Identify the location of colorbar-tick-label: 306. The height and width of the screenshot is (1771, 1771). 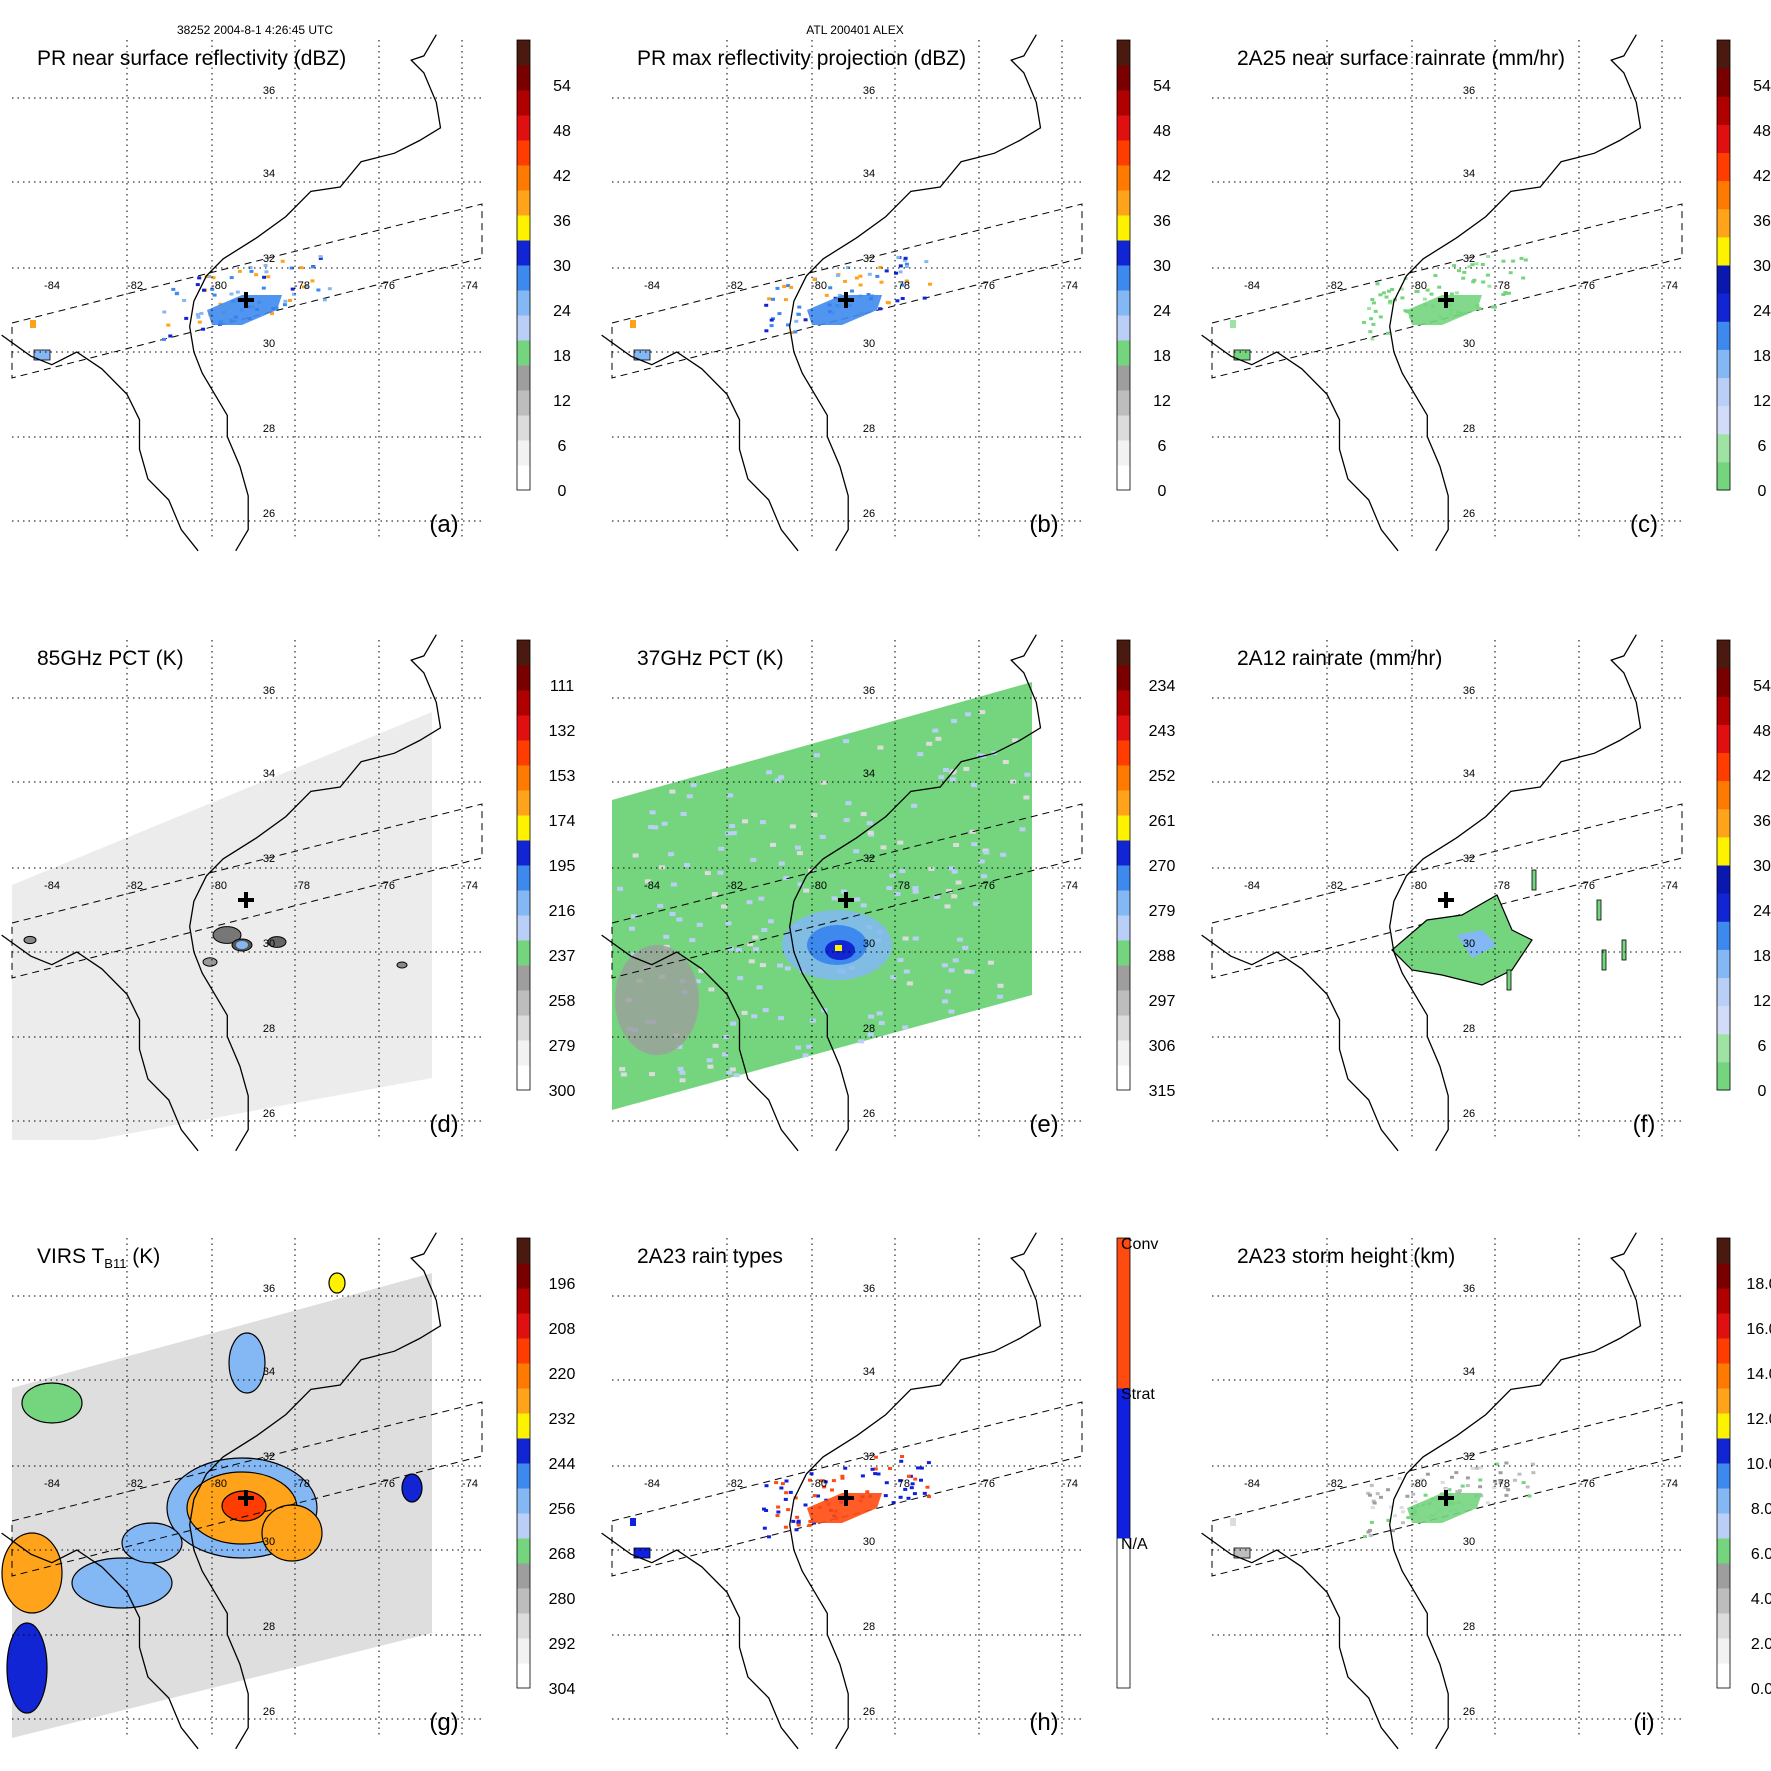
(1162, 1046).